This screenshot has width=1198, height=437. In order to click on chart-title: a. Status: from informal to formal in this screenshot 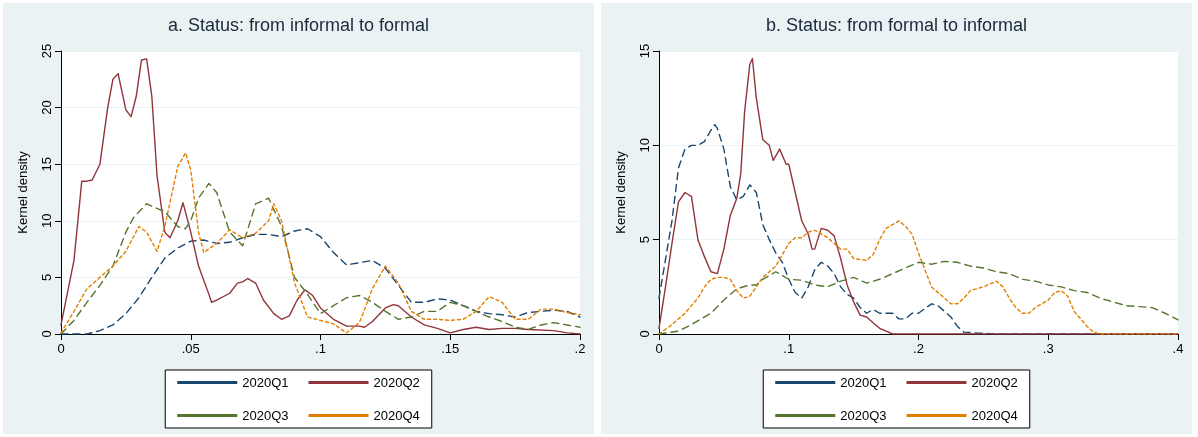, I will do `click(298, 25)`.